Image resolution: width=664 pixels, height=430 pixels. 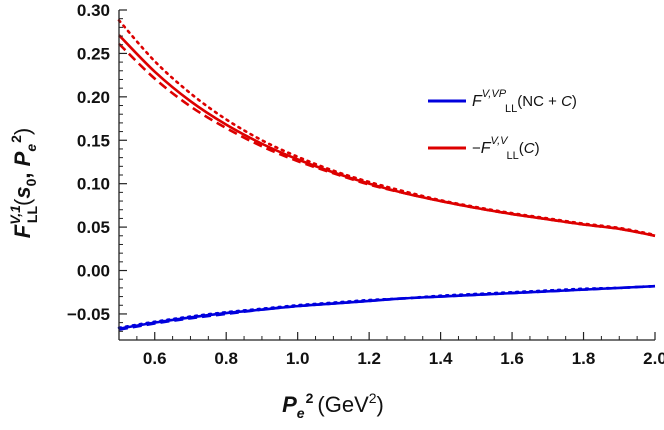 I want to click on y-tick-label: −0.05, so click(x=88, y=314).